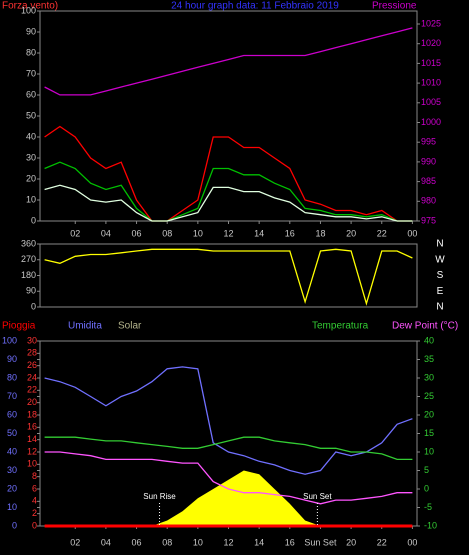 The height and width of the screenshot is (555, 469). What do you see at coordinates (32, 353) in the screenshot?
I see `y-tick-label: 28` at bounding box center [32, 353].